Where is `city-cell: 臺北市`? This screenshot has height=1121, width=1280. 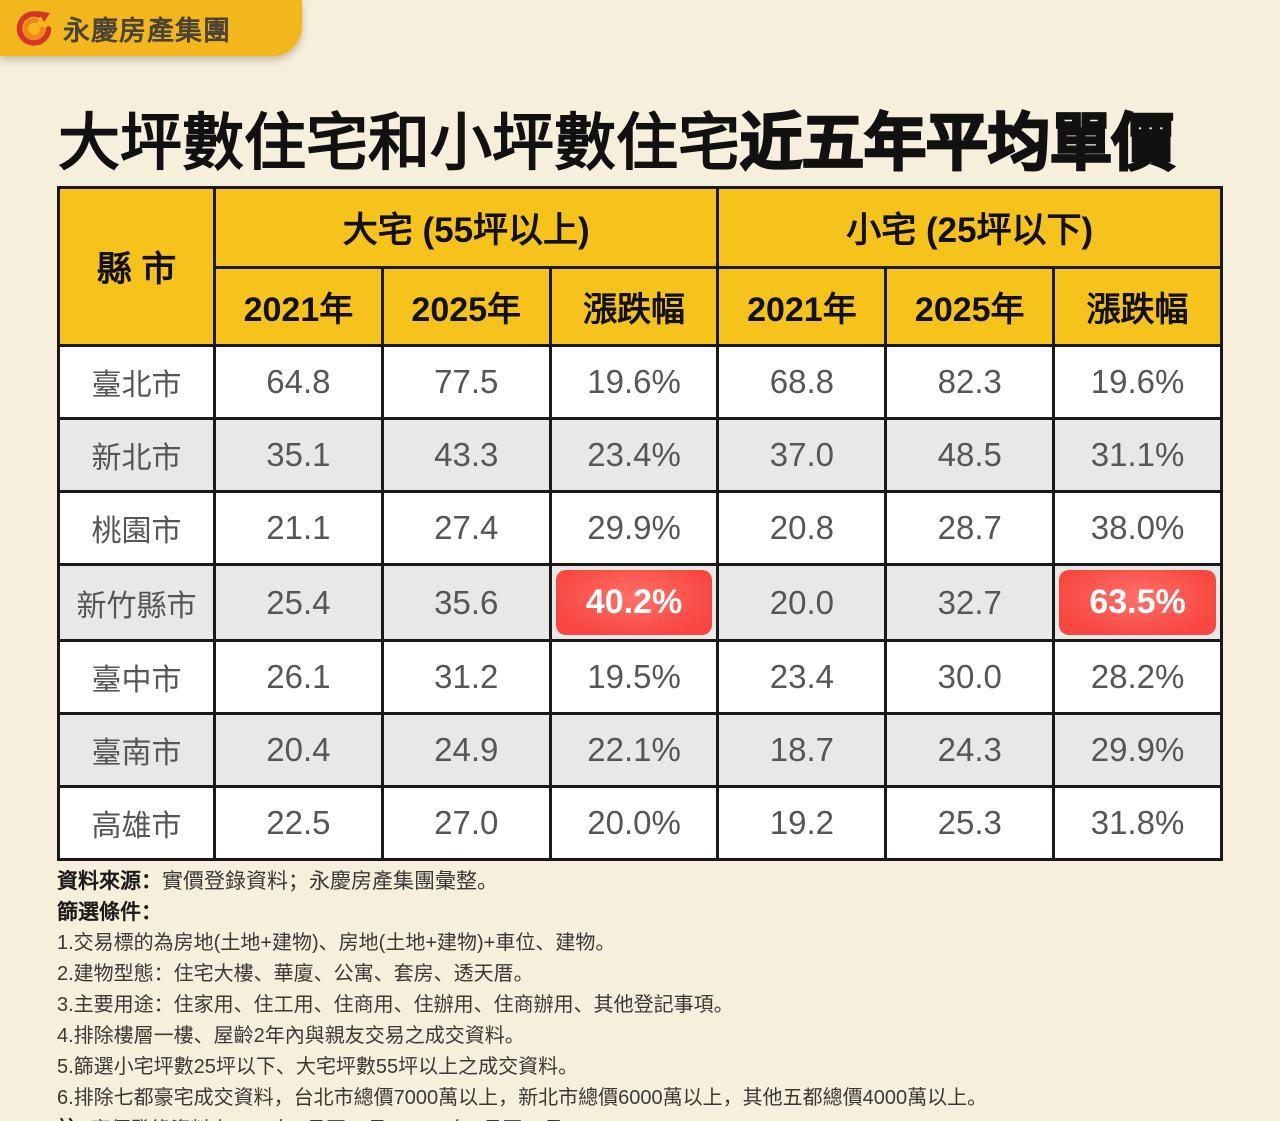
city-cell: 臺北市 is located at coordinates (136, 382).